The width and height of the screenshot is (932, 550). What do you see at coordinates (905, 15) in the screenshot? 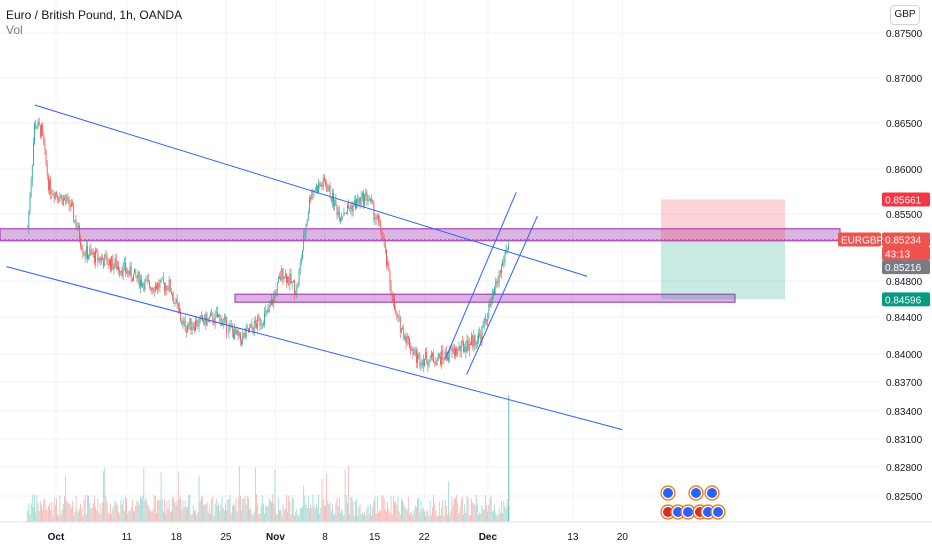
I see `currency-button: GBP` at bounding box center [905, 15].